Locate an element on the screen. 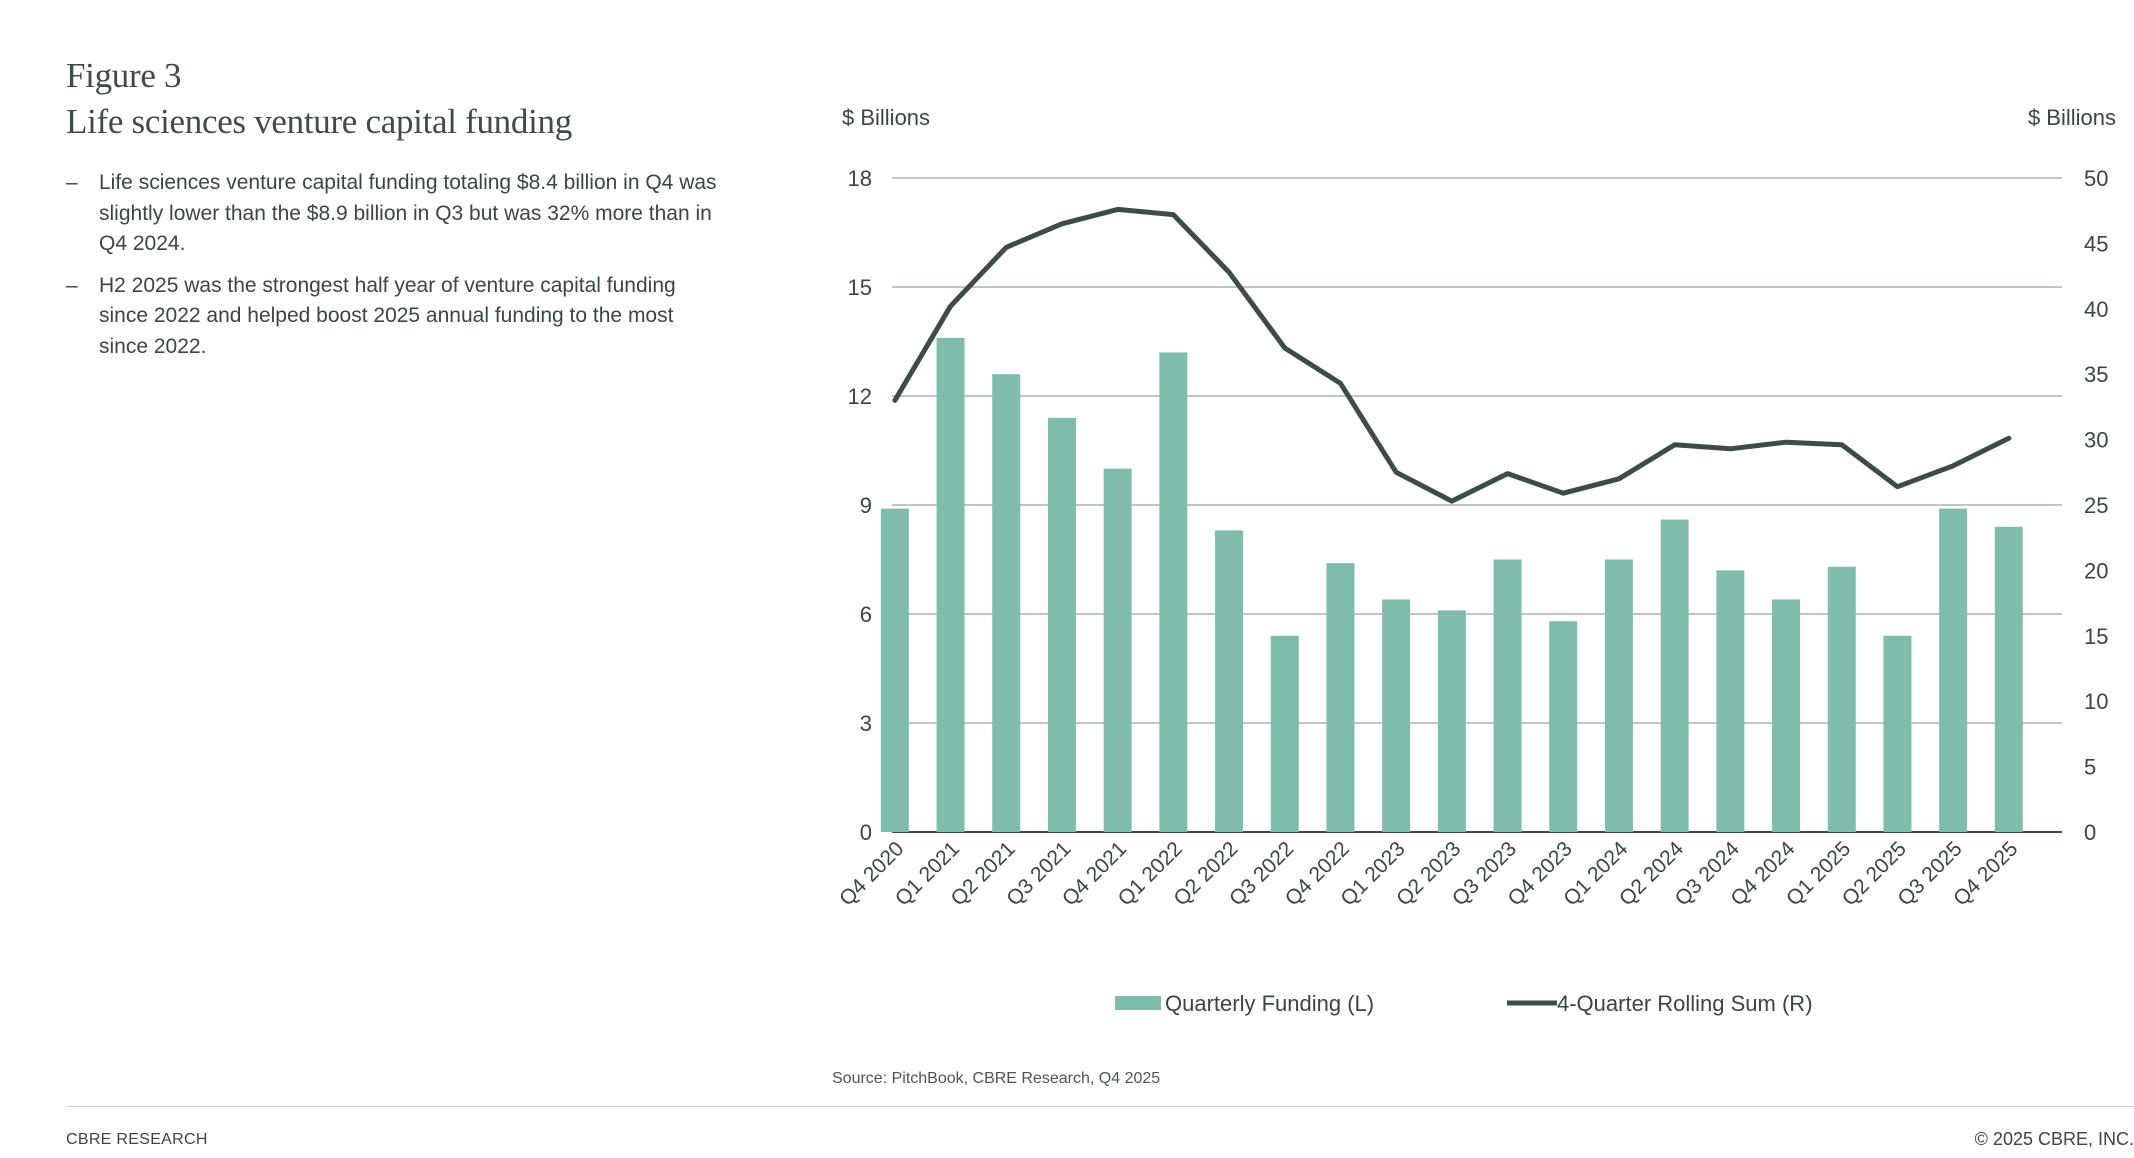 The height and width of the screenshot is (1158, 2134). y-tick-right: 20 is located at coordinates (2096, 570).